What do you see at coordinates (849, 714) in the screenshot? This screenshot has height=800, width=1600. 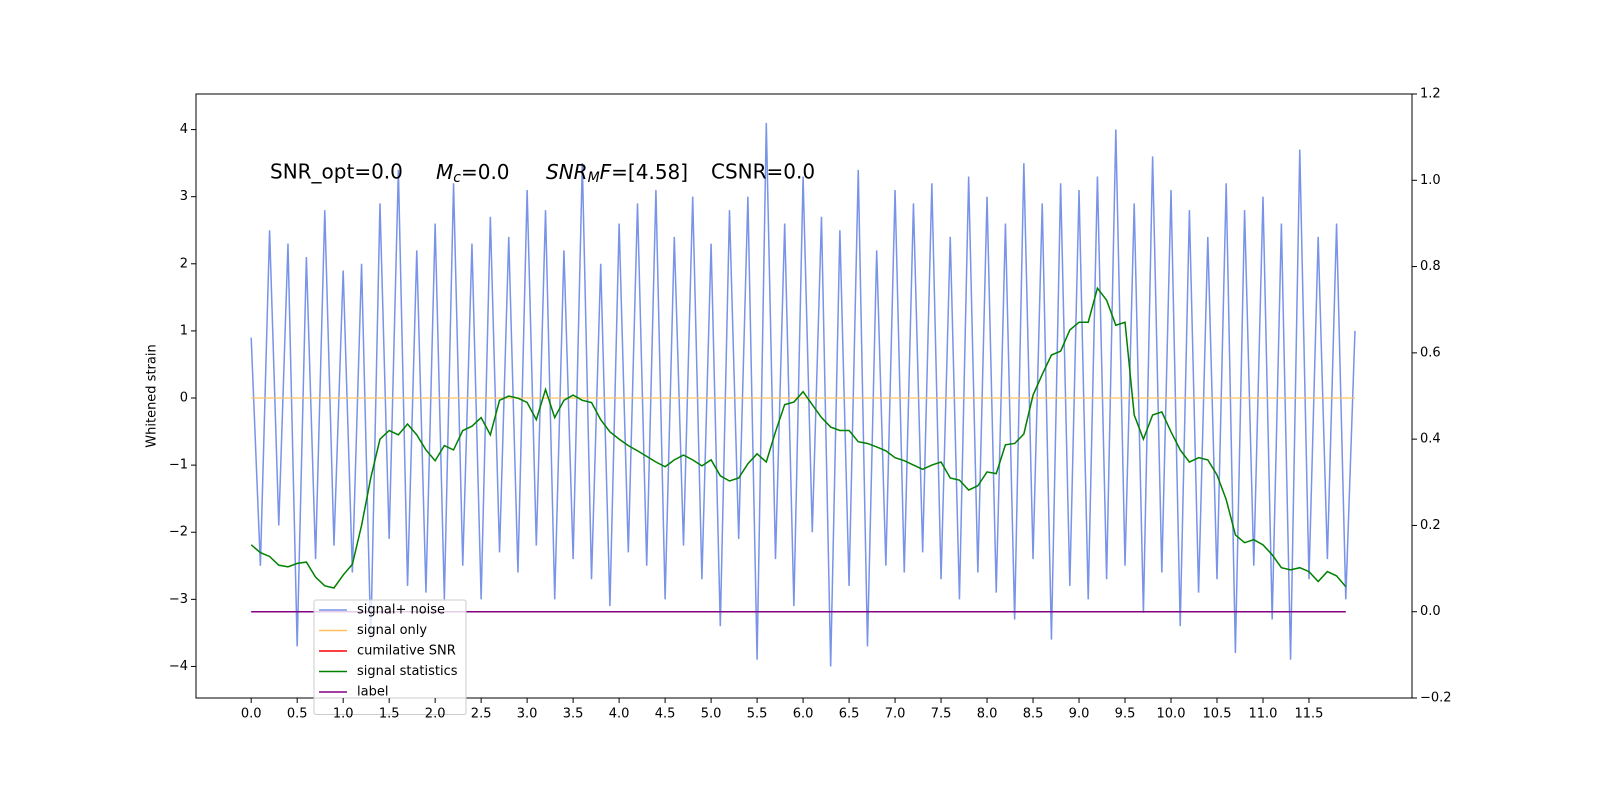 I see `x-tick-label: 6.5` at bounding box center [849, 714].